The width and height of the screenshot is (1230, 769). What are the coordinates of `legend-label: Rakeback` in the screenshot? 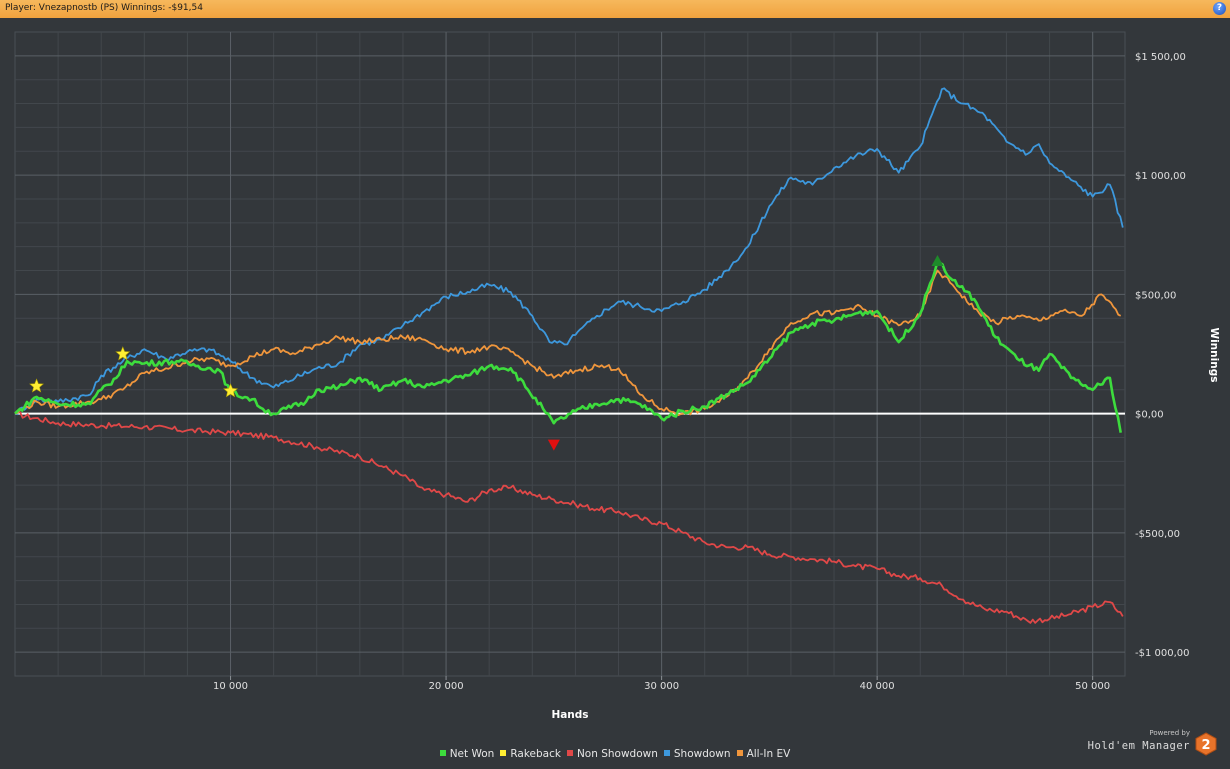 It's located at (535, 754).